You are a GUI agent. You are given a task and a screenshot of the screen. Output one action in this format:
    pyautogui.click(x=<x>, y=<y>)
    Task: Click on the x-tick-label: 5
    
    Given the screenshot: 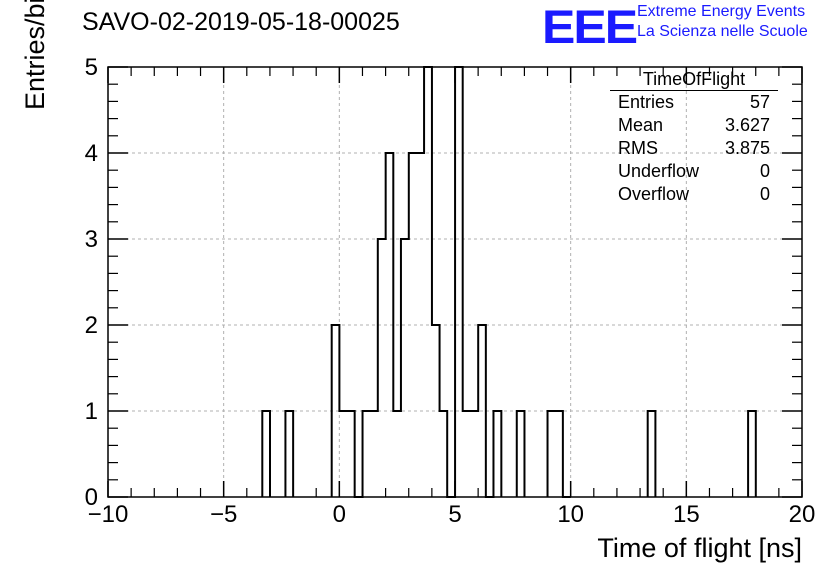 What is the action you would take?
    pyautogui.click(x=454, y=514)
    